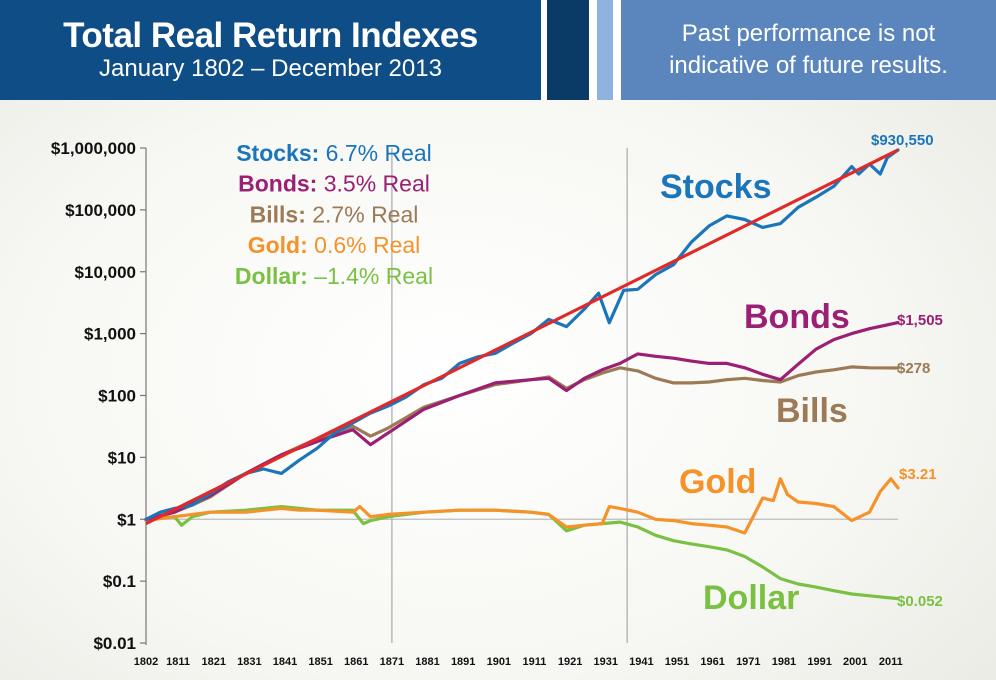 The image size is (996, 680). Describe the element at coordinates (249, 662) in the screenshot. I see `x-tick-label: 1831` at that location.